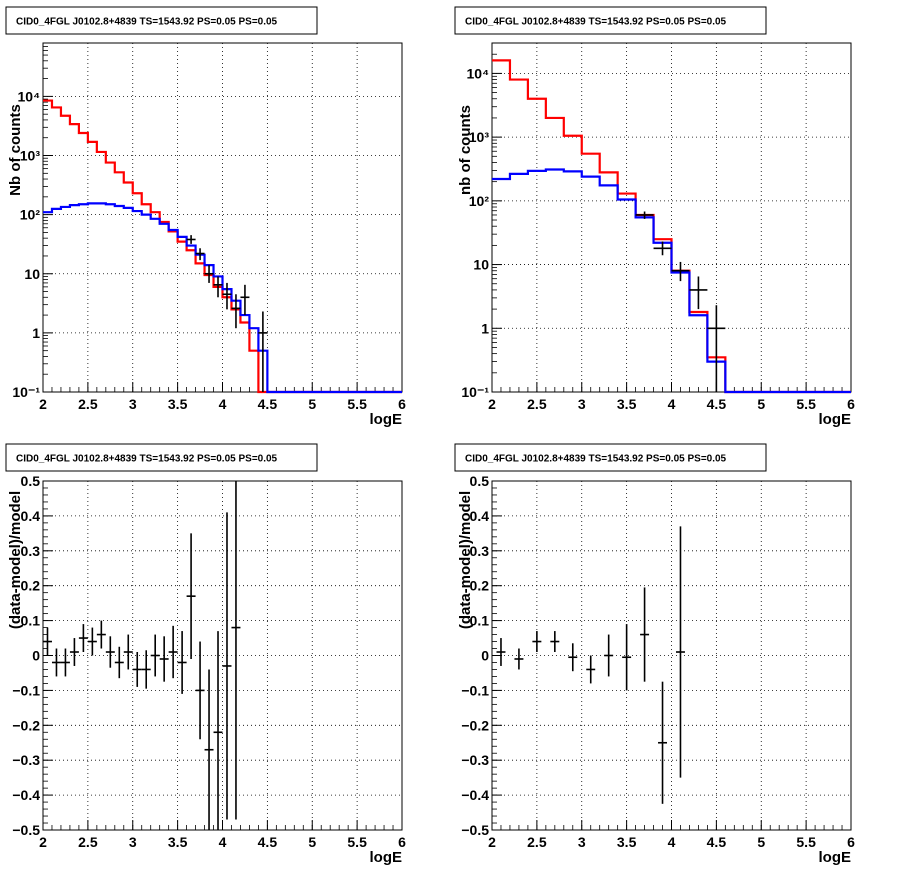 The width and height of the screenshot is (898, 875). What do you see at coordinates (475, 725) in the screenshot?
I see `y-tick-label: −0.2` at bounding box center [475, 725].